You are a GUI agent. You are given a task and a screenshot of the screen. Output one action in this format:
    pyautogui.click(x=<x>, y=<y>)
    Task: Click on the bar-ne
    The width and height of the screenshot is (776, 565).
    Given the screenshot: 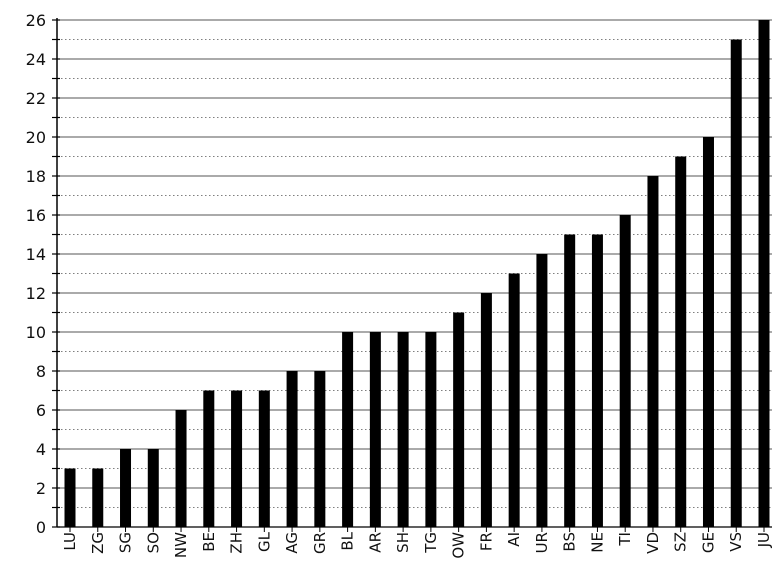 What is the action you would take?
    pyautogui.click(x=597, y=380)
    